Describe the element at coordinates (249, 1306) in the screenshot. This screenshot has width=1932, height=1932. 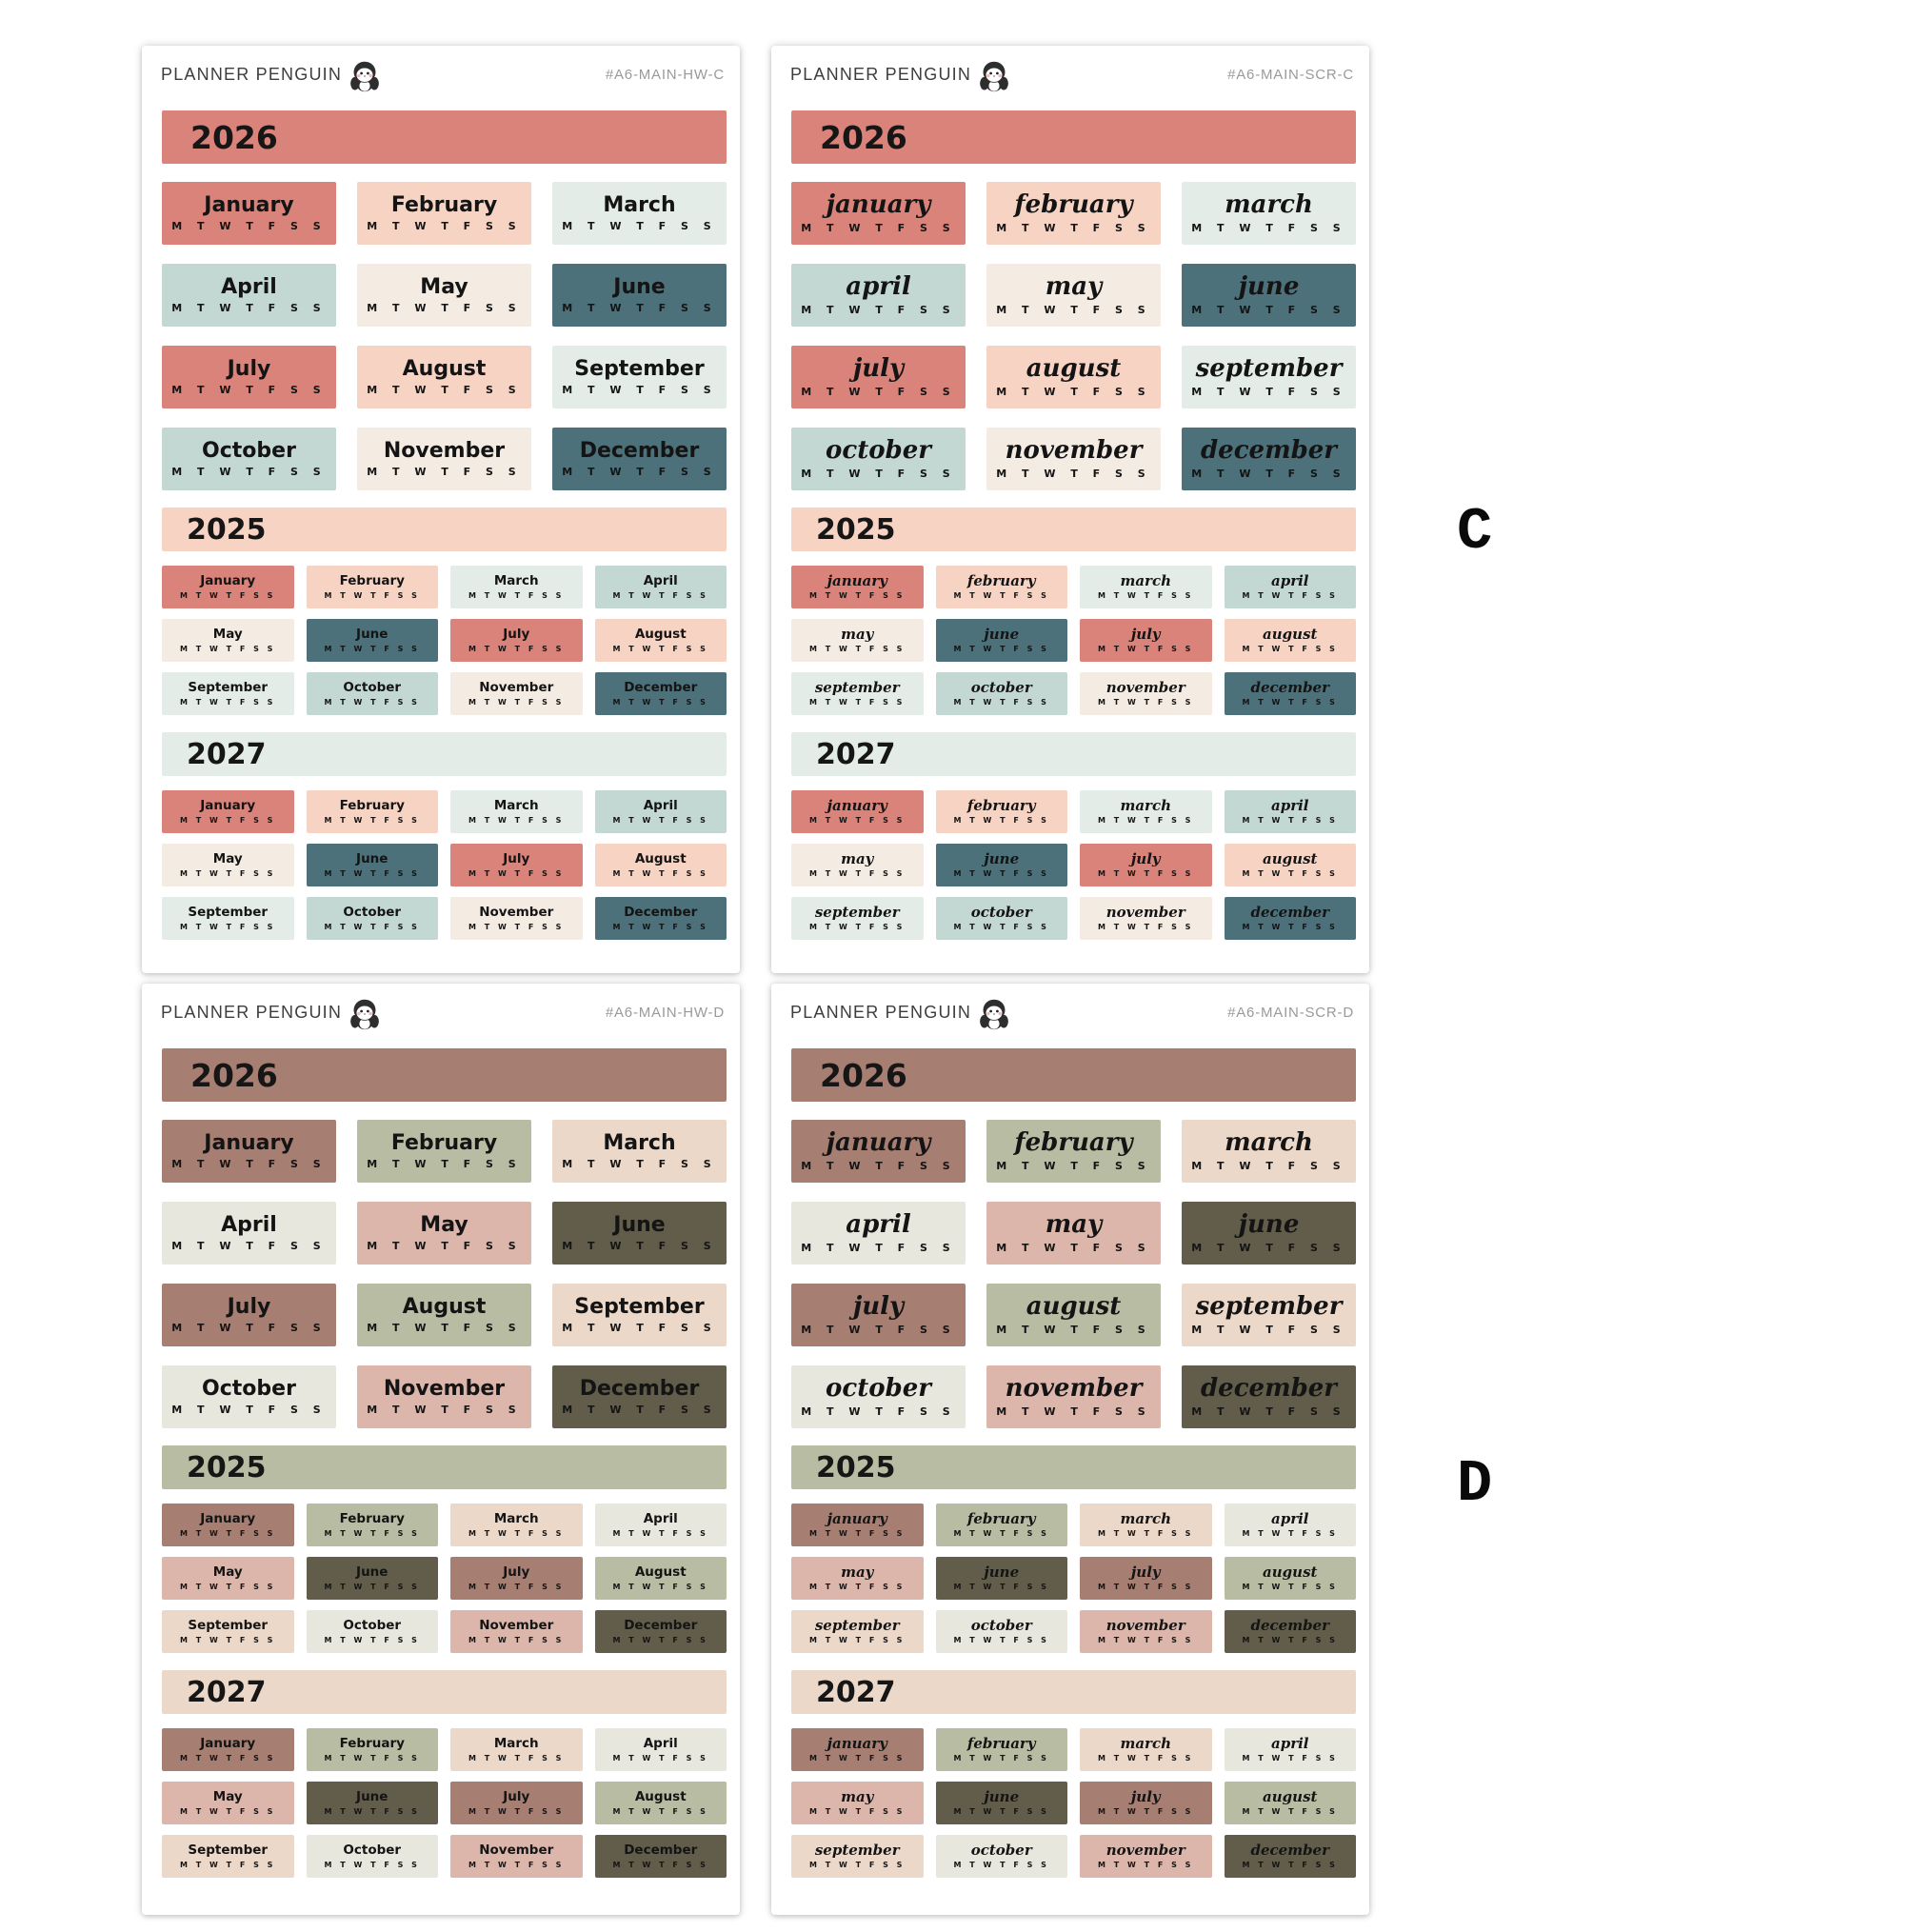
I see `month-name: July` at that location.